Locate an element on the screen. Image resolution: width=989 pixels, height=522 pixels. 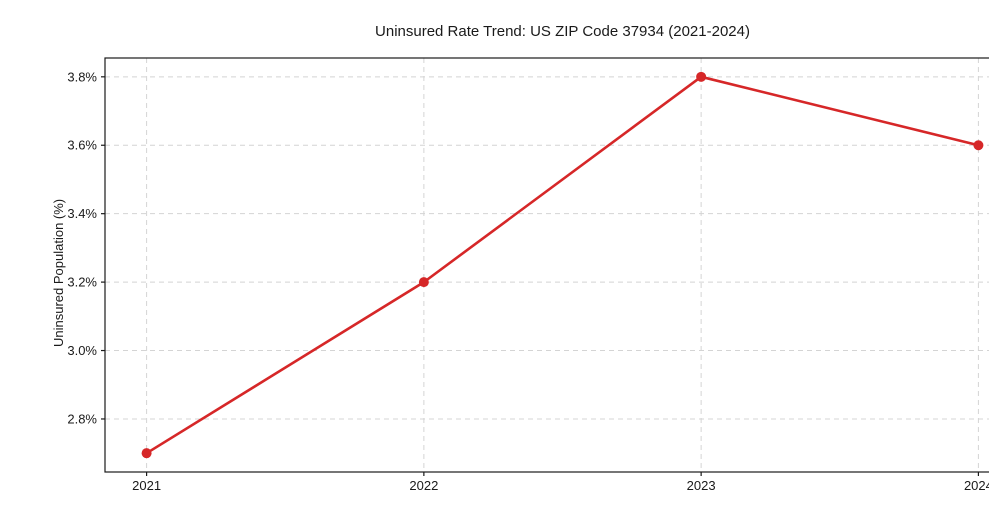
y-tick-label: 3.0% is located at coordinates (82, 350).